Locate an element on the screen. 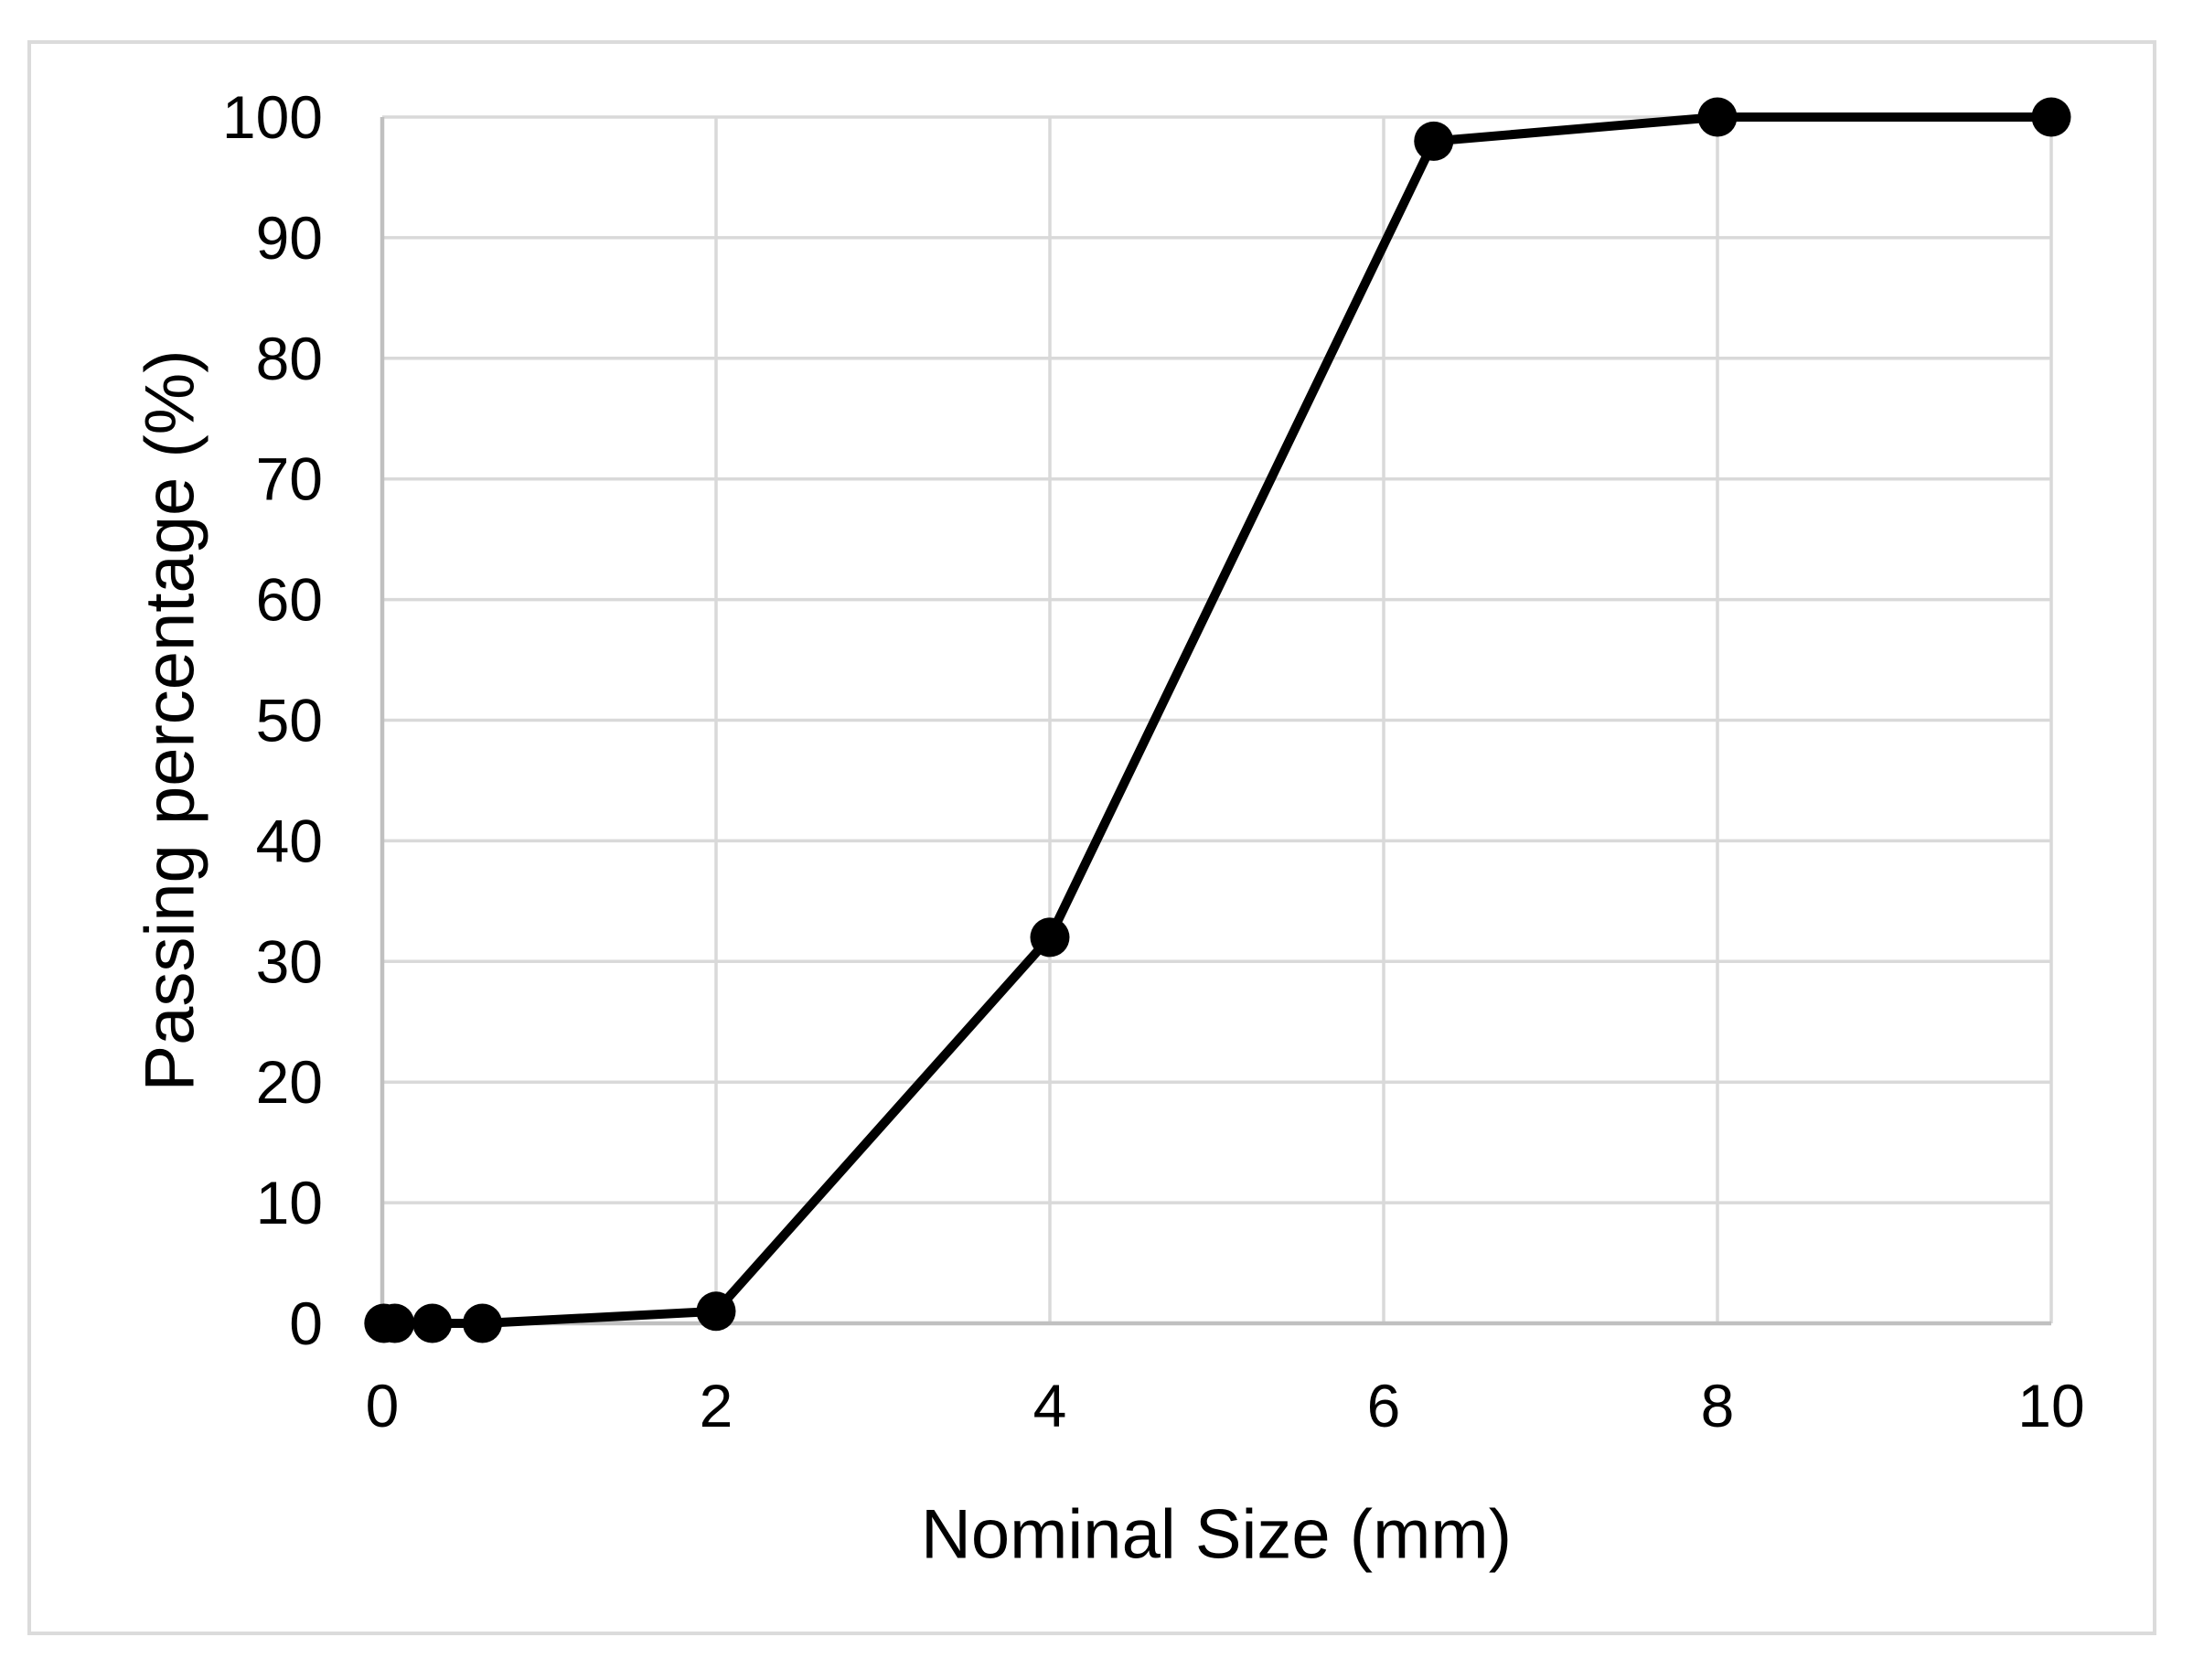  y-tick-label: 70 is located at coordinates (289, 479).